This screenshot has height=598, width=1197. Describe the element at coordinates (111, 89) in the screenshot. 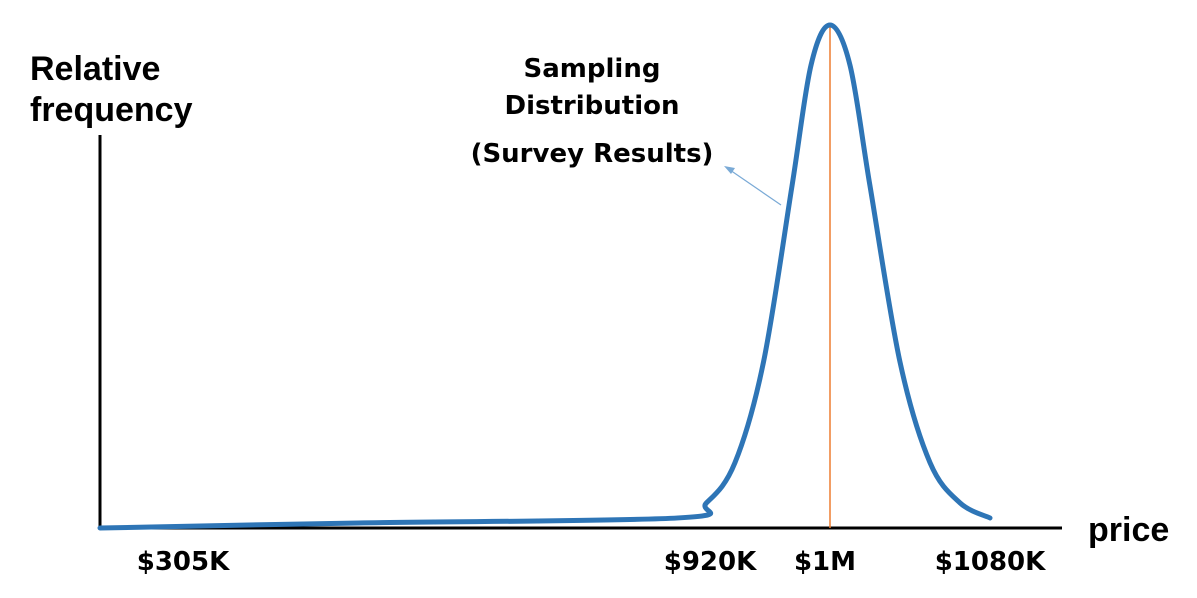

I see `y-axis-label: Relative frequency` at that location.